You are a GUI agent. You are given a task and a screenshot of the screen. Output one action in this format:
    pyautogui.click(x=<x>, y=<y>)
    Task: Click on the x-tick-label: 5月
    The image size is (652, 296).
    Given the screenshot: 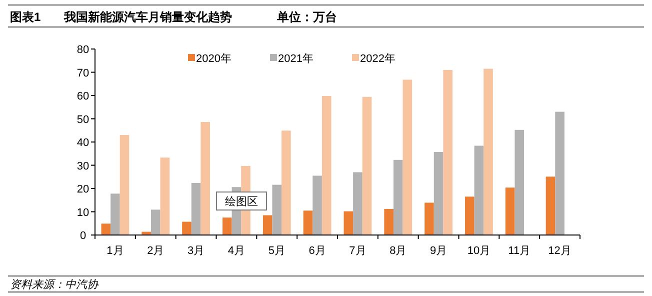 What is the action you would take?
    pyautogui.click(x=277, y=251)
    